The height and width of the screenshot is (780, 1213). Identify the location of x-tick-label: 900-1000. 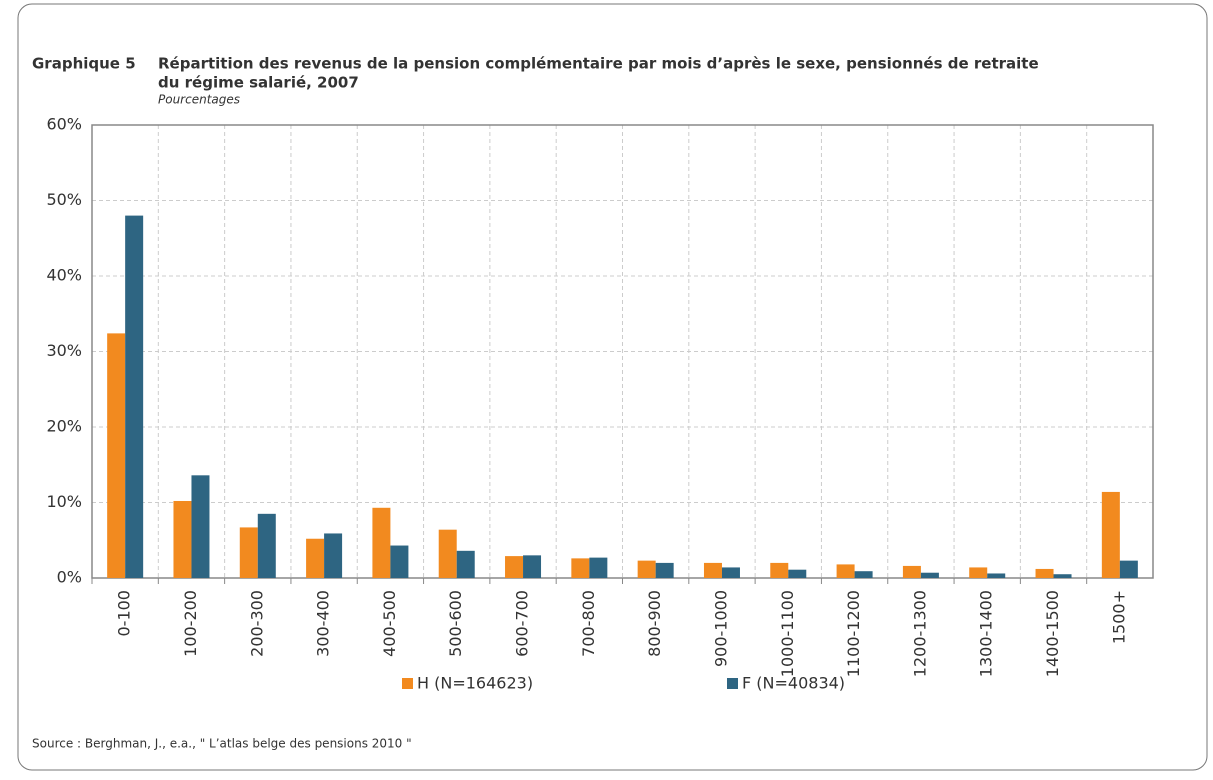
(720, 628).